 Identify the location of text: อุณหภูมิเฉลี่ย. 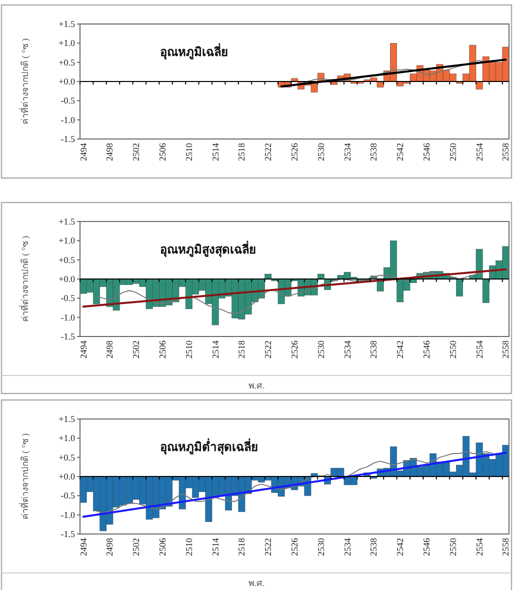
(194, 51).